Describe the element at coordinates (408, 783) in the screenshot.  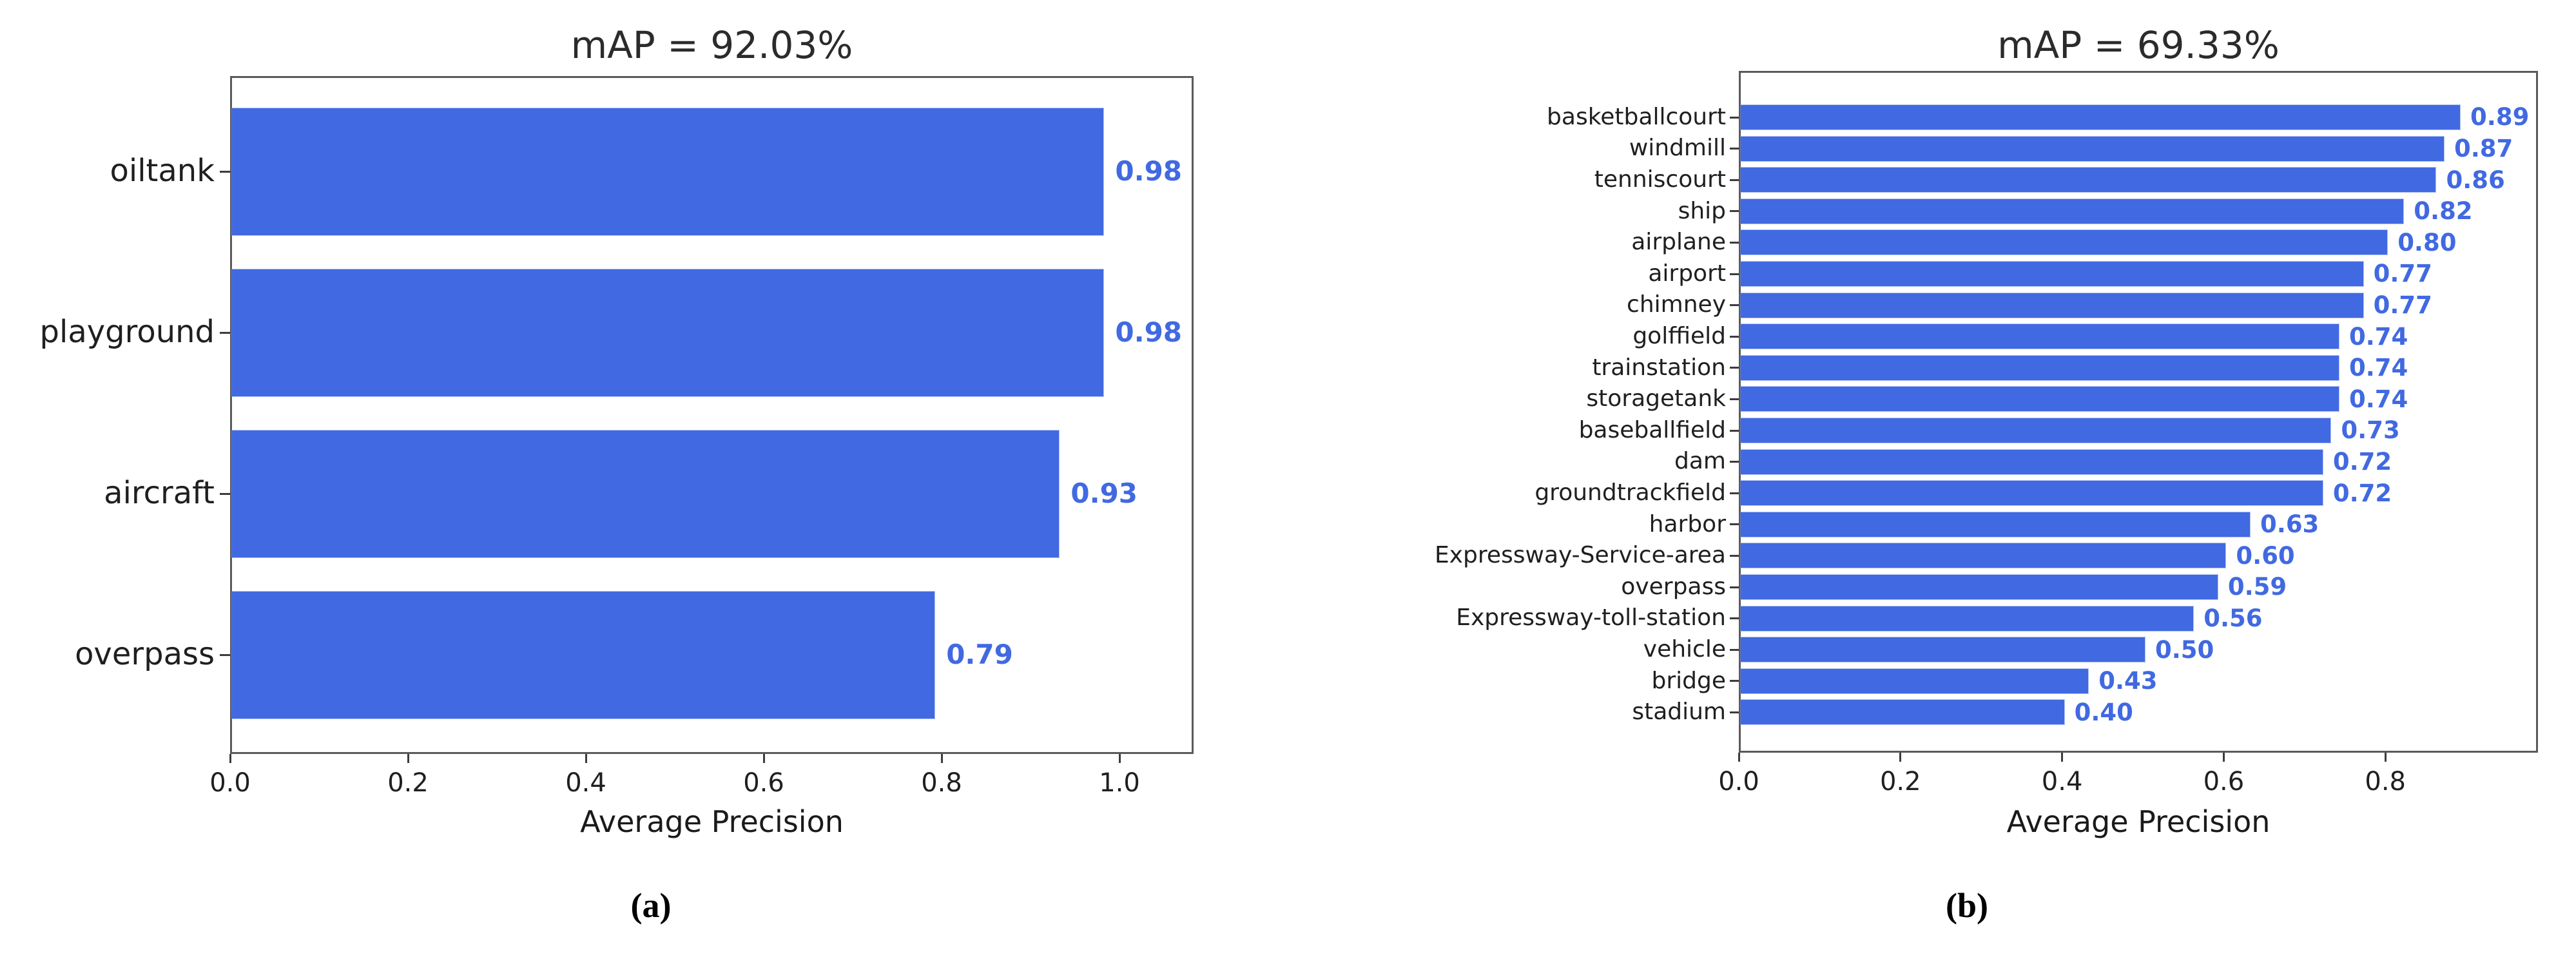
I see `x-tick-label: 0.2` at that location.